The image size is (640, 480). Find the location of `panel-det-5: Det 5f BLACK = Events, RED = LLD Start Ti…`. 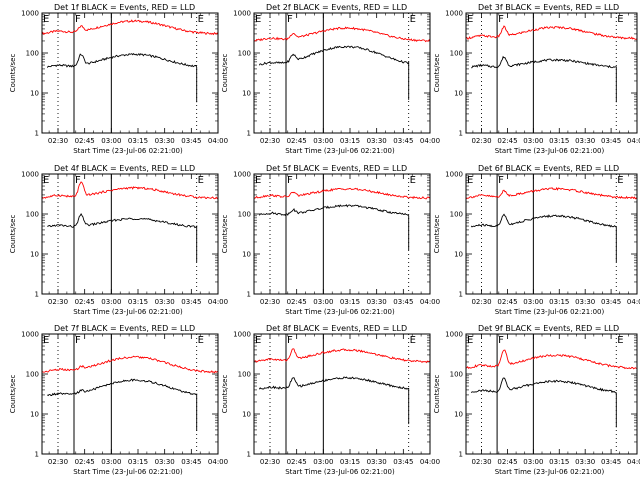

panel-det-5: Det 5f BLACK = Events, RED = LLD Start Ti… is located at coordinates (330, 240).